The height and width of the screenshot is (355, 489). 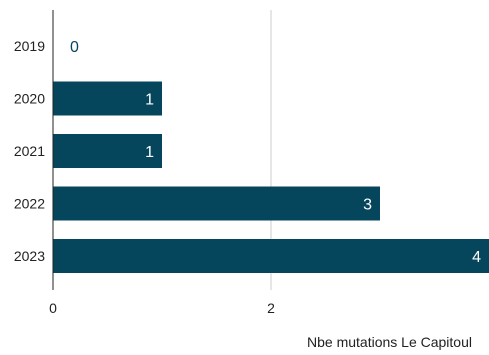 What do you see at coordinates (29, 204) in the screenshot?
I see `y-tick-label-2022: 2022` at bounding box center [29, 204].